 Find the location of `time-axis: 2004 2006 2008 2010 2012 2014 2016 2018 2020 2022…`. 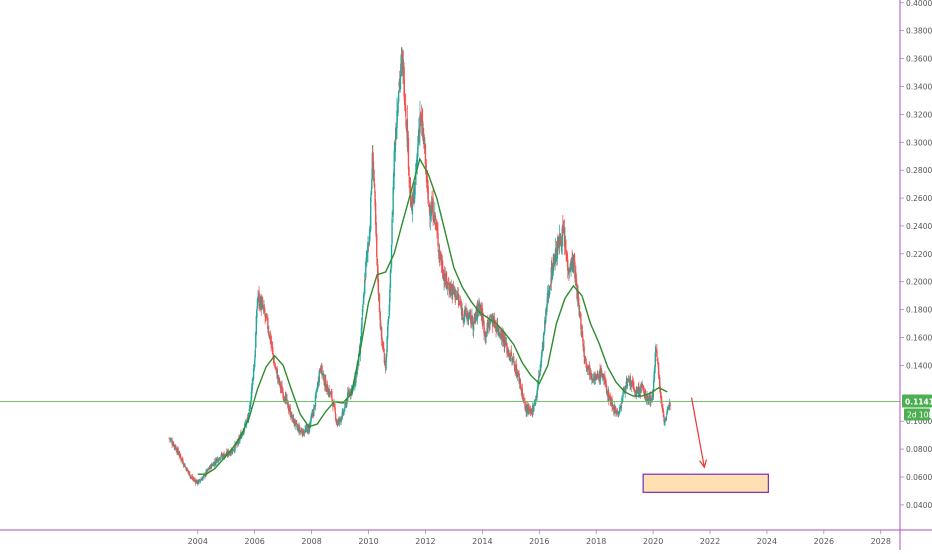

time-axis: 2004 2006 2008 2010 2012 2014 2016 2018 2020 2022… is located at coordinates (466, 537).